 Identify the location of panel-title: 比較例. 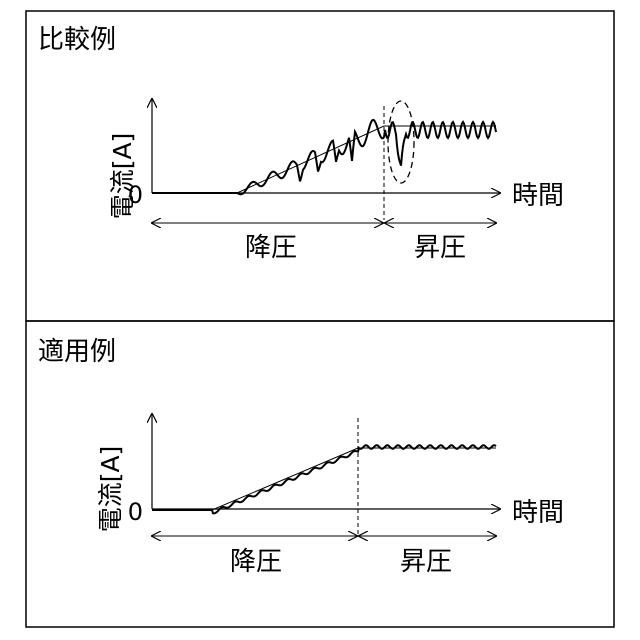
(77, 40).